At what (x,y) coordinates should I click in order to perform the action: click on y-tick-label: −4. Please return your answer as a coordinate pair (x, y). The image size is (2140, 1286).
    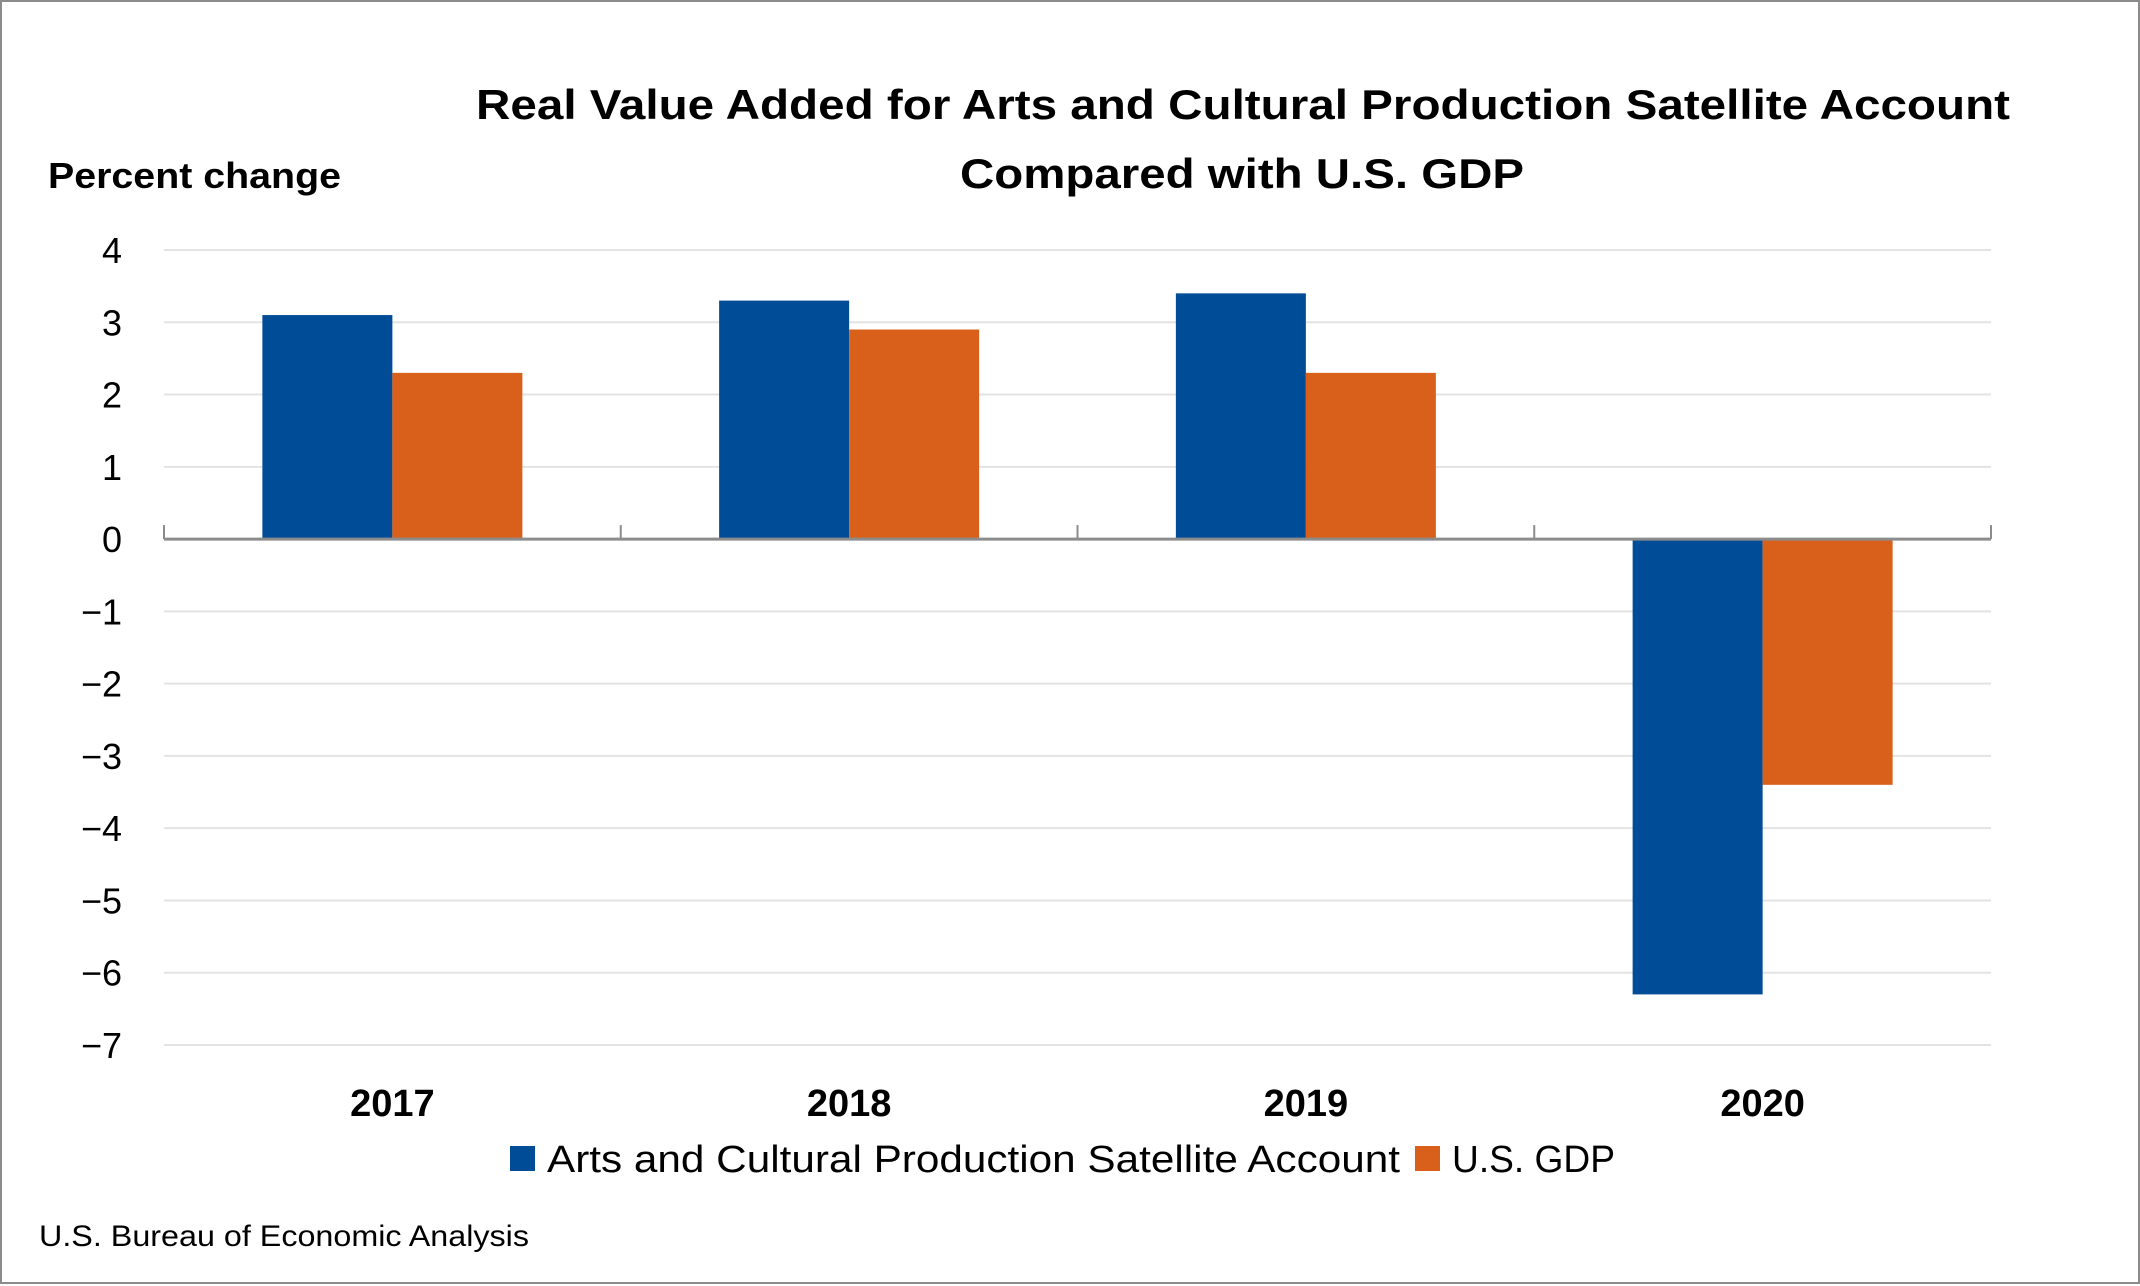
    Looking at the image, I should click on (101, 828).